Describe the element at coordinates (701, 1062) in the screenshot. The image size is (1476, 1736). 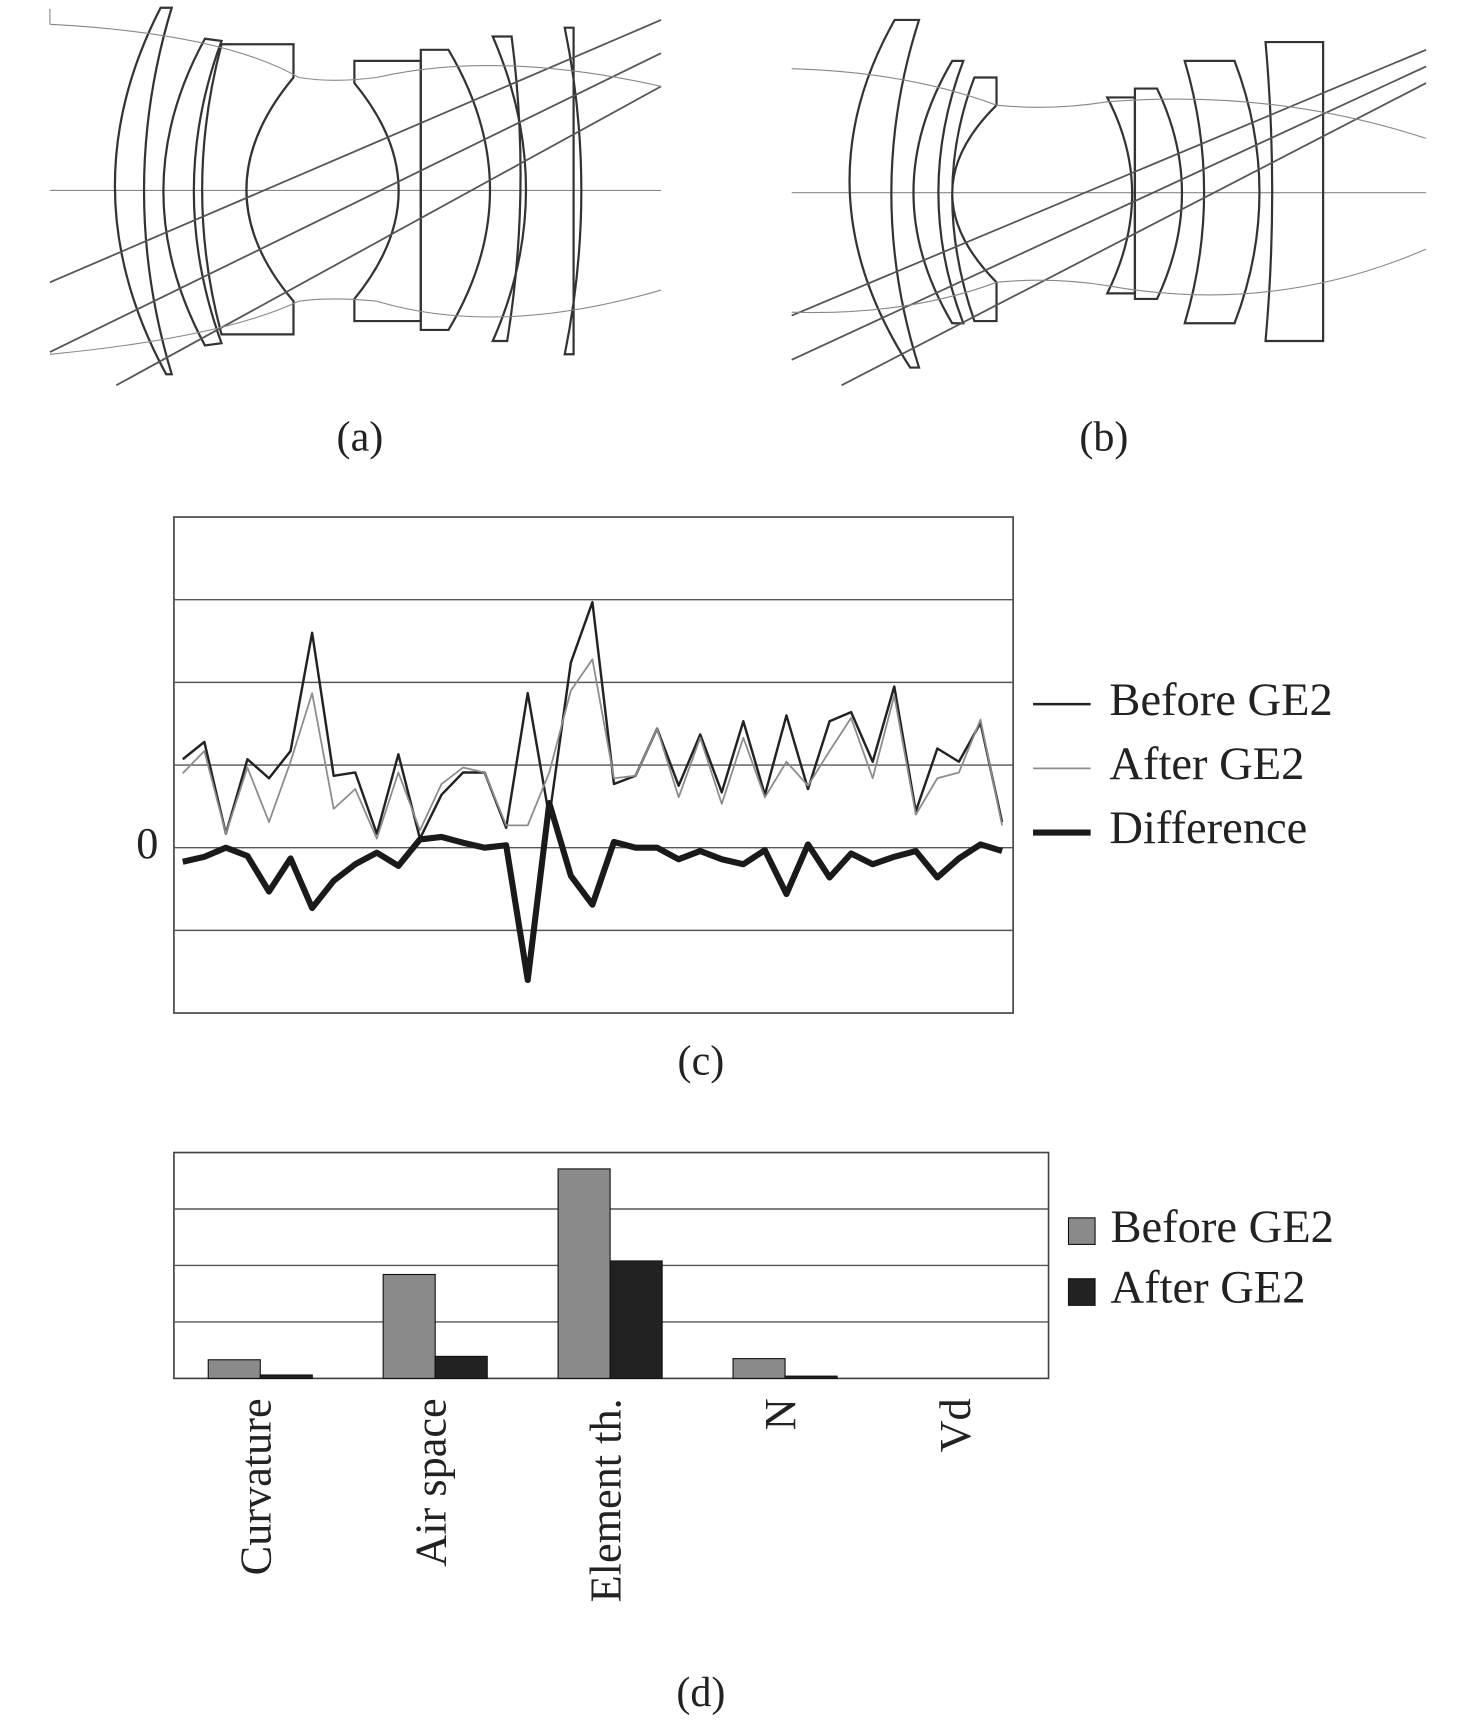
I see `caption: (c)` at that location.